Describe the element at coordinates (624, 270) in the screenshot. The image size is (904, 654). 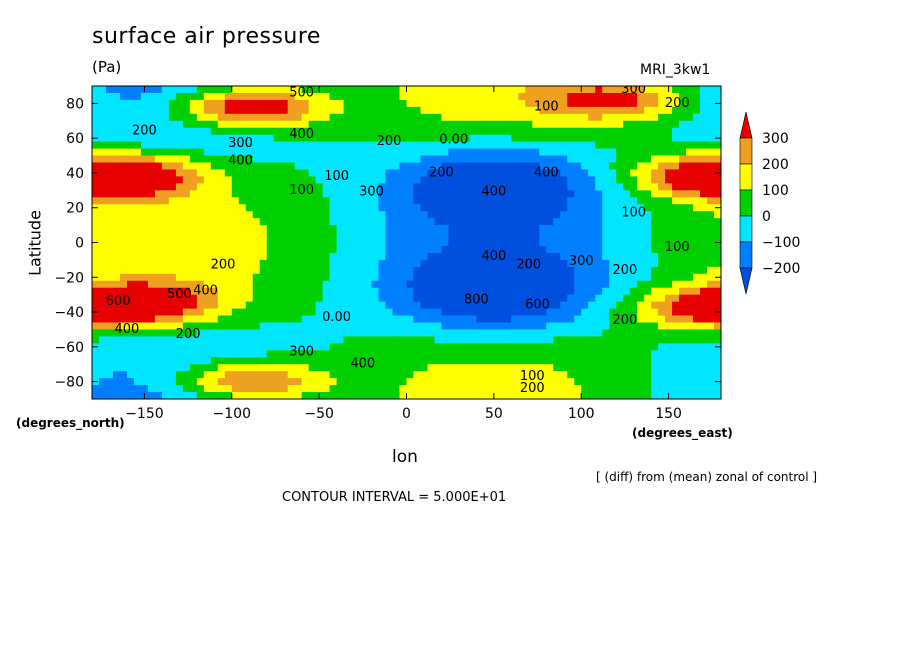
I see `contour-label: 200` at that location.